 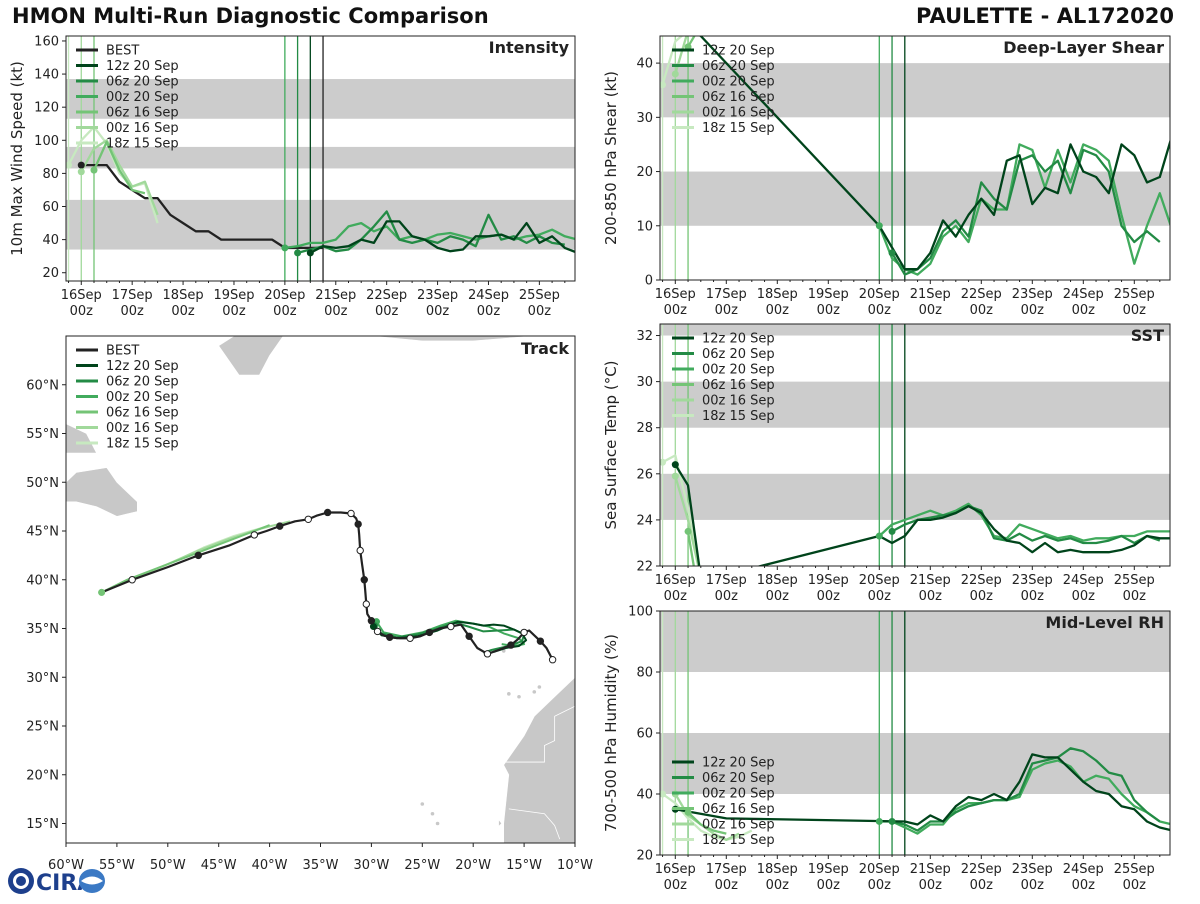 What do you see at coordinates (738, 128) in the screenshot?
I see `shear-legend-label: 18z 15 Sep` at bounding box center [738, 128].